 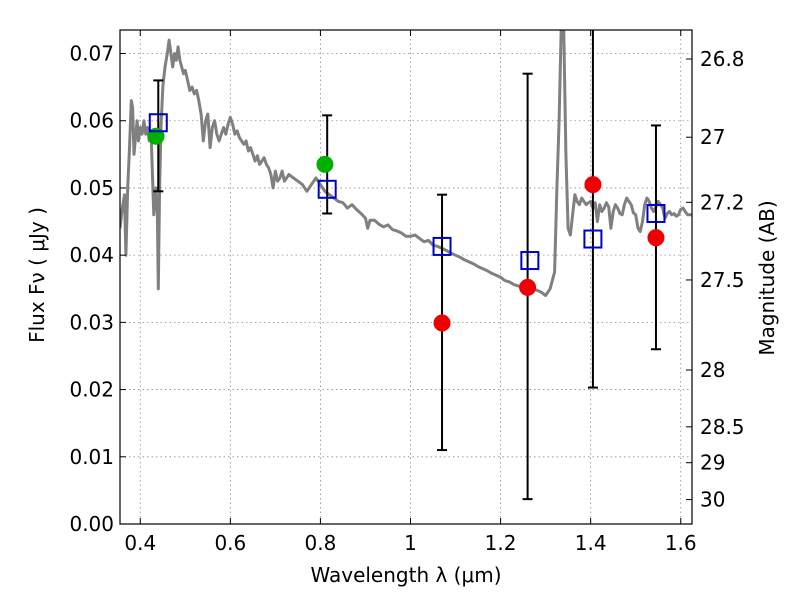 I want to click on y-tick-label: 0.00, so click(x=91, y=524).